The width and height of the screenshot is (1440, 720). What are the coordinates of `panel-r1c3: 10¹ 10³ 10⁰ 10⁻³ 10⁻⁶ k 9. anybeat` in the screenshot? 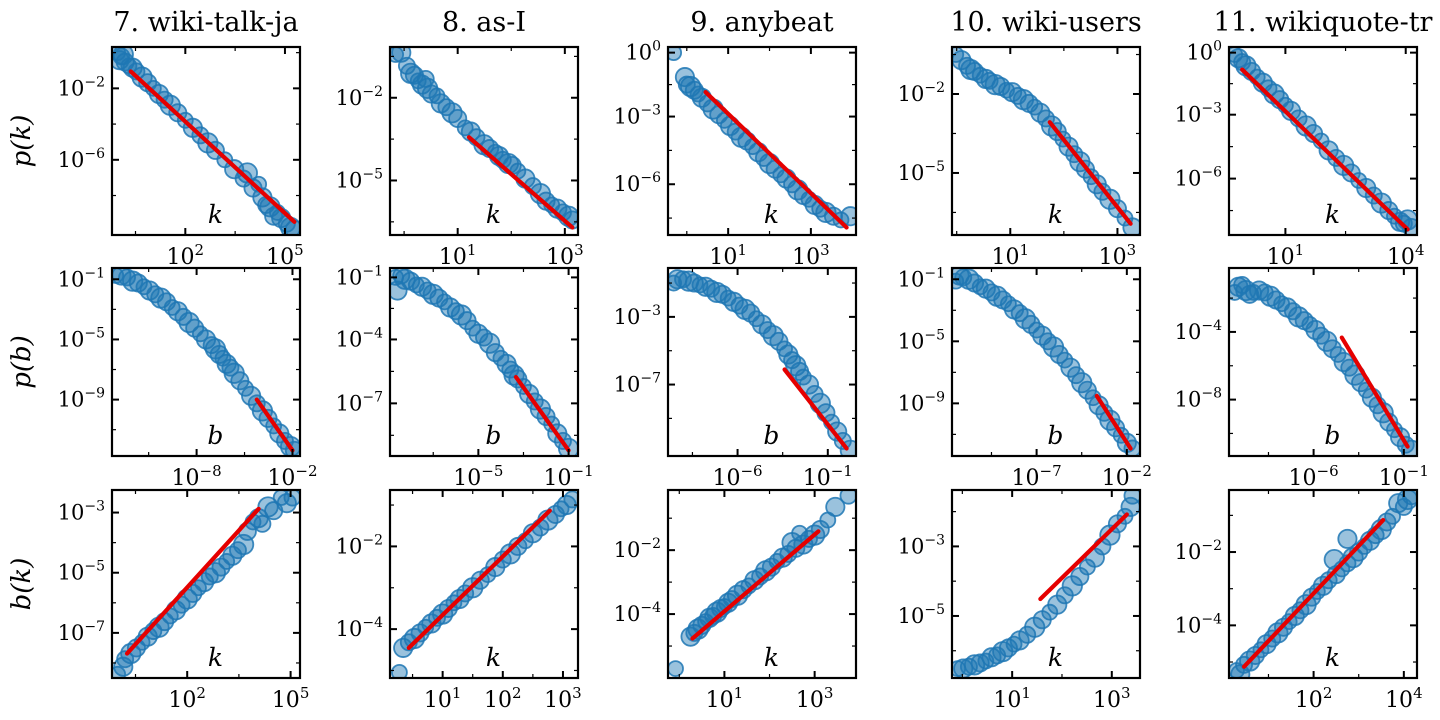 It's located at (736, 138).